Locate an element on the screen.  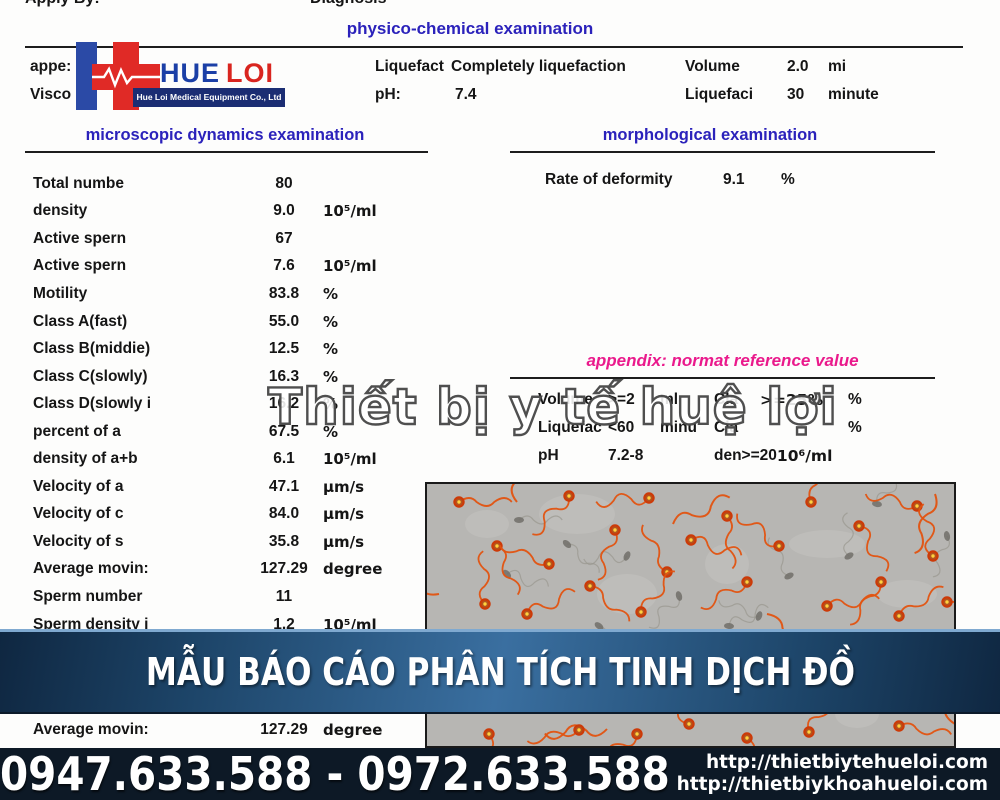
appendix-row: pH 7.2-8 is located at coordinates (617, 456).